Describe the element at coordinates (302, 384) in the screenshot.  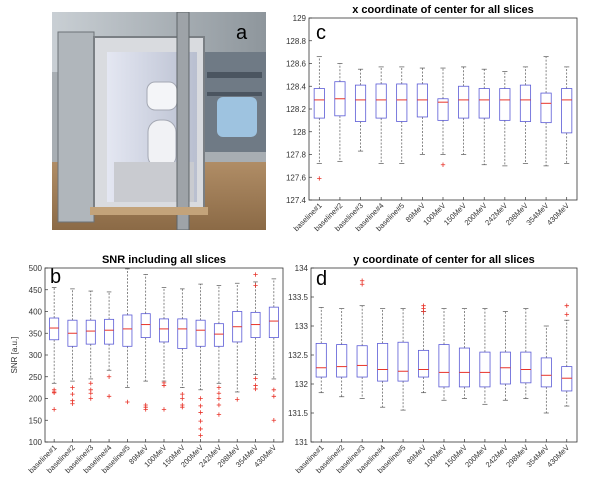
I see `chart-d-ytick-label: 132` at that location.